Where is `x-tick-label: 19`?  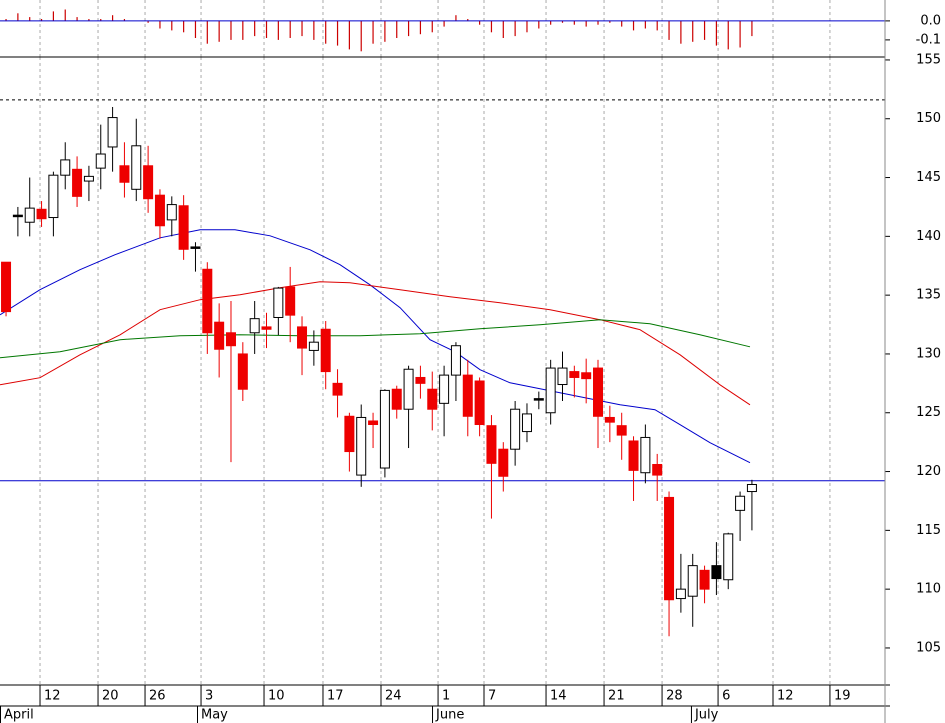 x-tick-label: 19 is located at coordinates (842, 696).